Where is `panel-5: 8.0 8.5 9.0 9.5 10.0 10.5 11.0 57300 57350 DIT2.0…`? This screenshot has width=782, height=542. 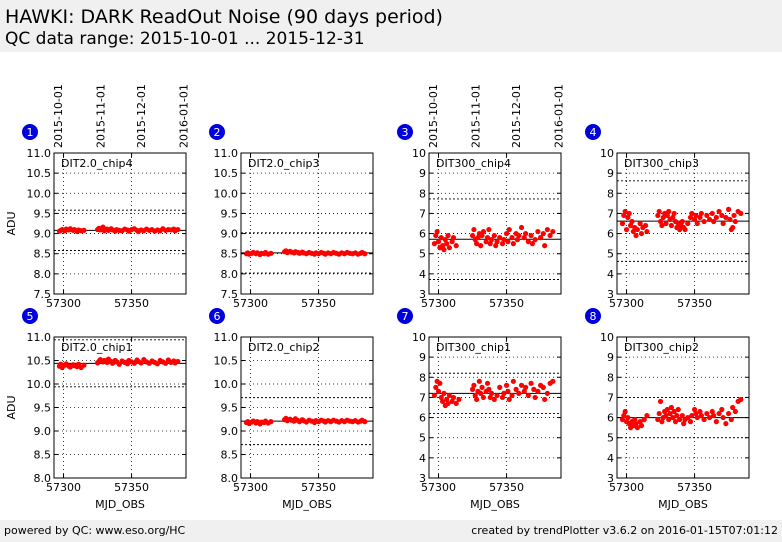 panel-5: 8.0 8.5 9.0 9.5 10.0 10.5 11.0 57300 57350 DIT2.0… is located at coordinates (96, 409).